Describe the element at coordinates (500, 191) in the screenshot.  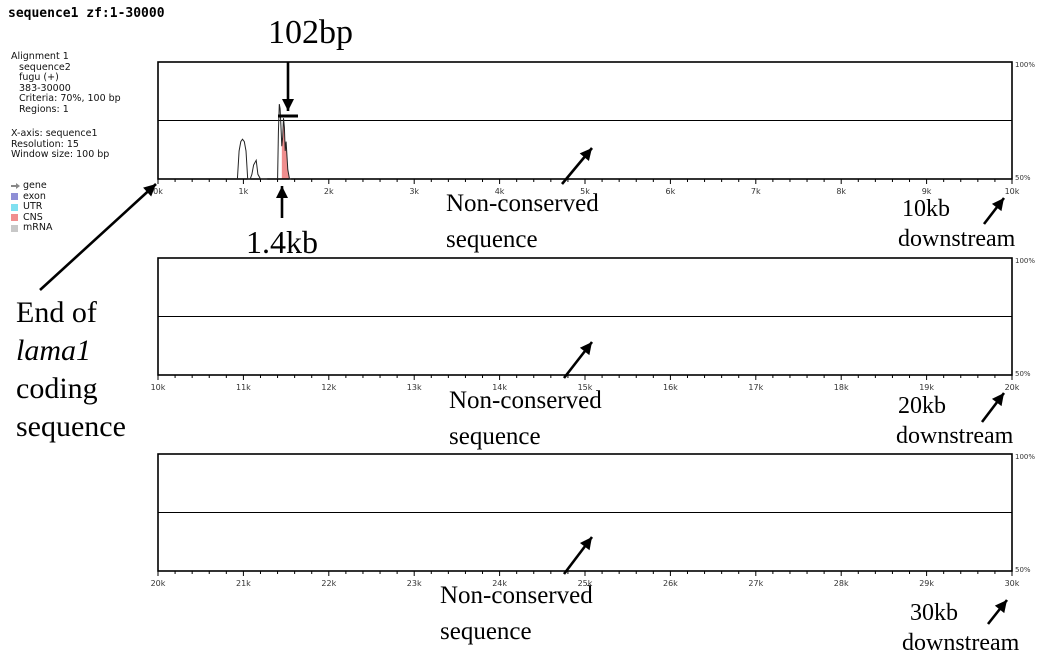
I see `xtick-label: 4k` at that location.